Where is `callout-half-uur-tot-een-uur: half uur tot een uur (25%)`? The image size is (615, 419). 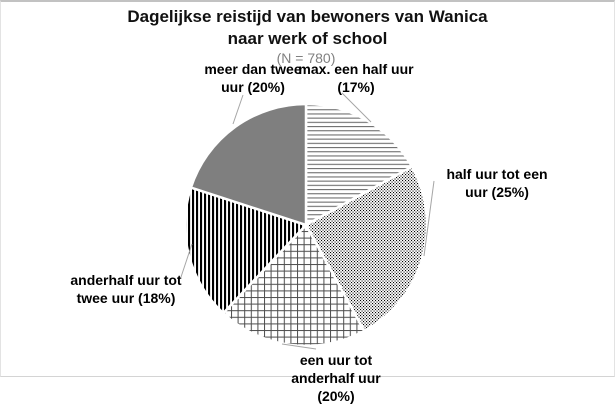
callout-half-uur-tot-een-uur: half uur tot een uur (25%) is located at coordinates (497, 183).